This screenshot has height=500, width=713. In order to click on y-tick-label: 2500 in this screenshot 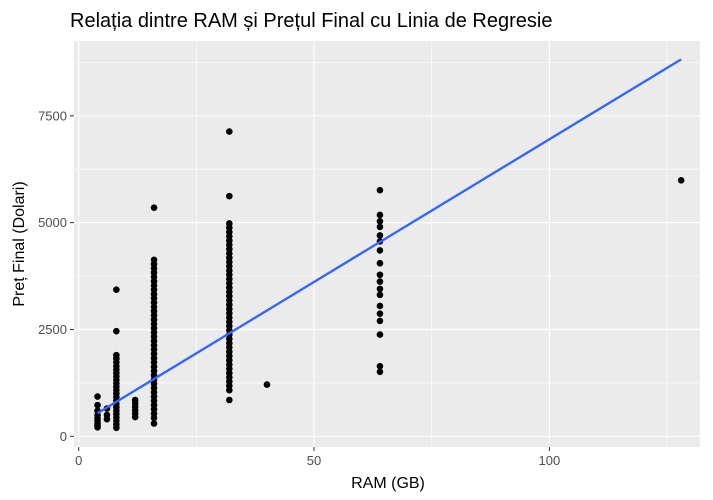, I will do `click(52, 329)`.